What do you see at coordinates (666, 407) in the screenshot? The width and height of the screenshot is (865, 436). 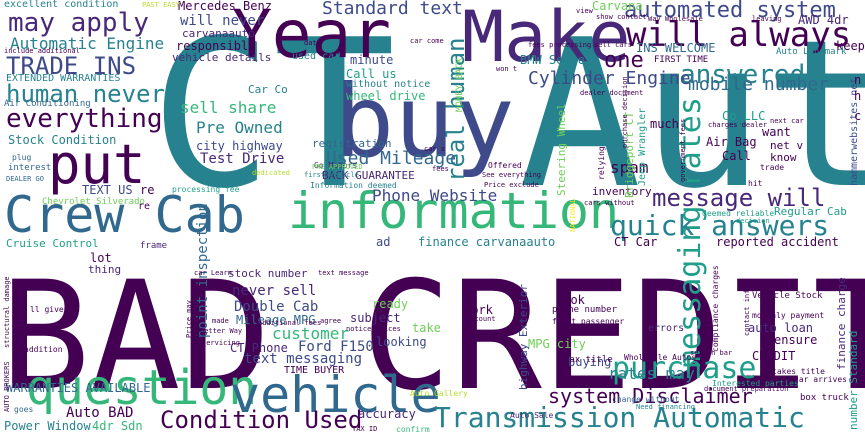 I see `word-need-financing: Need financing` at bounding box center [666, 407].